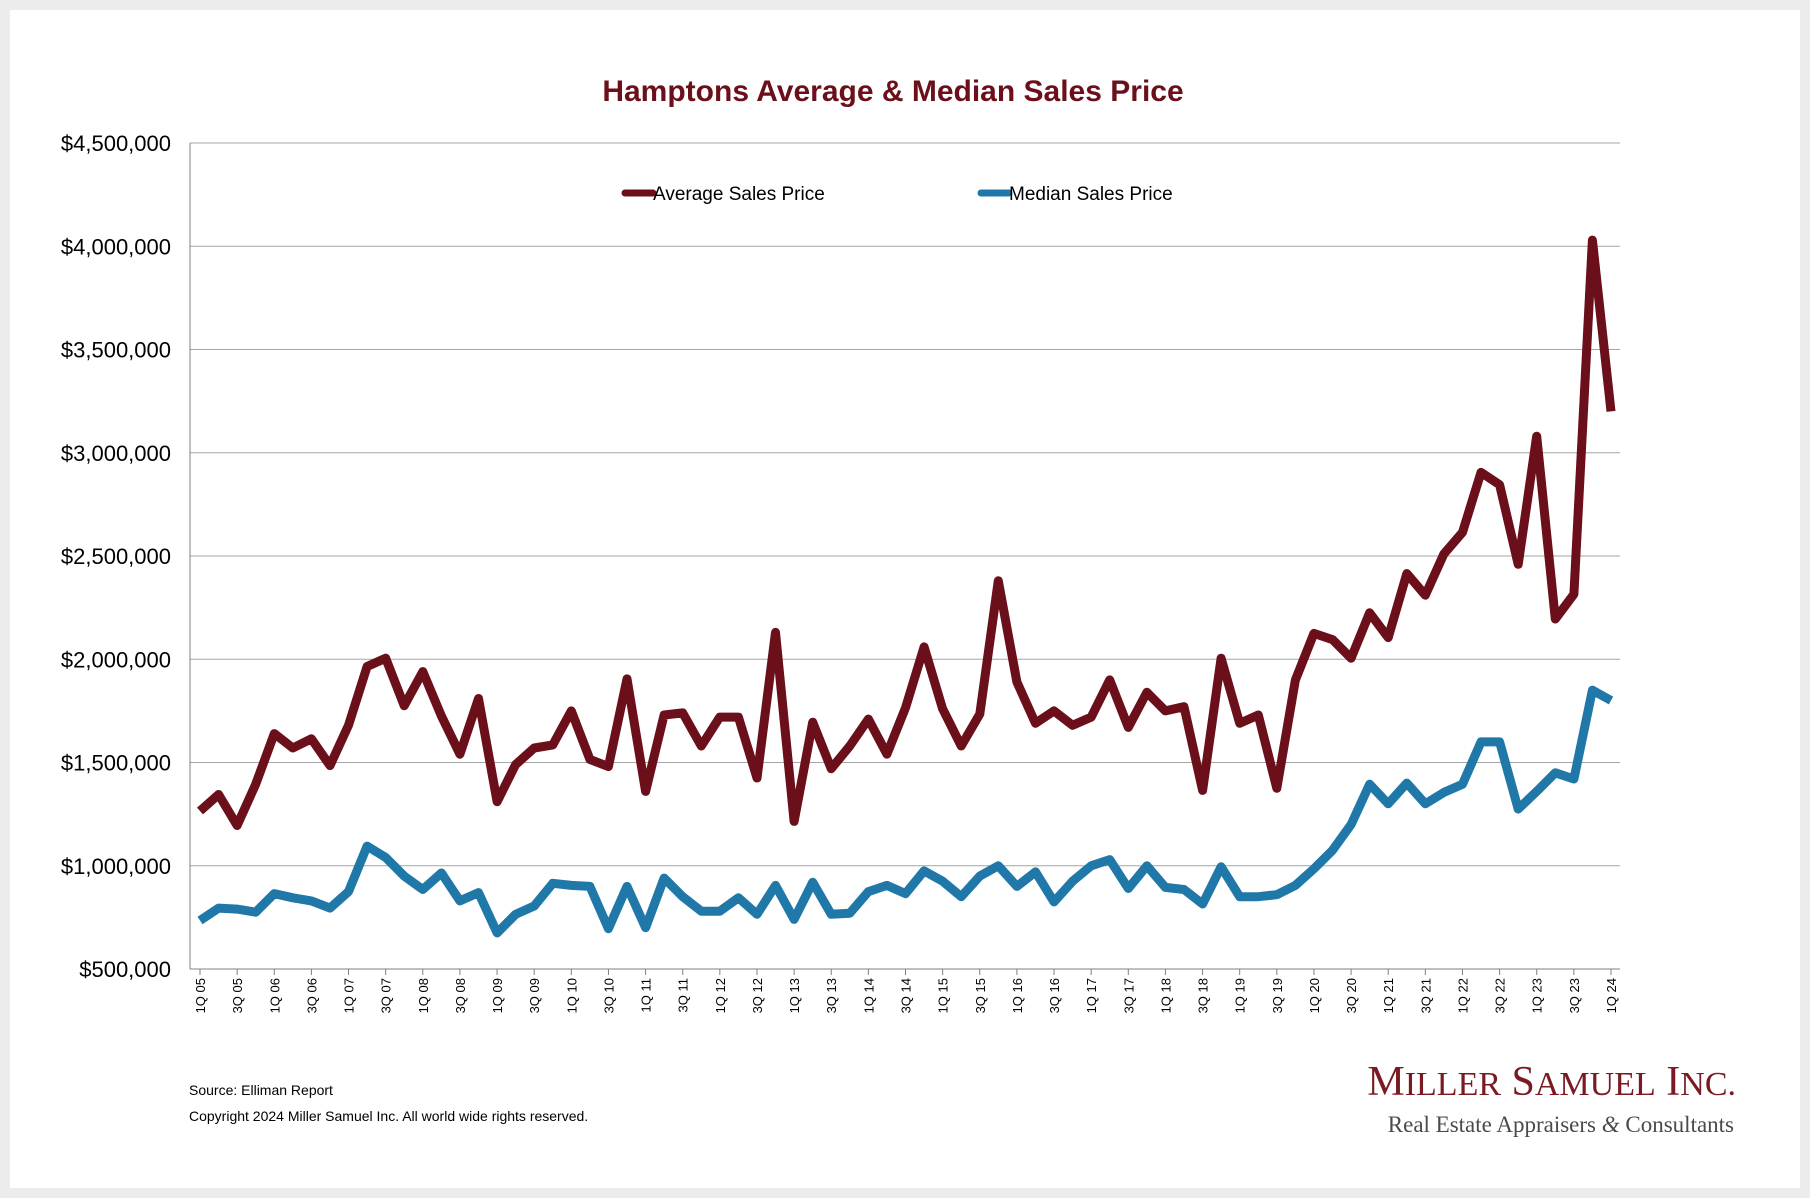 This screenshot has height=1198, width=1810. What do you see at coordinates (720, 995) in the screenshot?
I see `x-tick-label: 1Q 12` at bounding box center [720, 995].